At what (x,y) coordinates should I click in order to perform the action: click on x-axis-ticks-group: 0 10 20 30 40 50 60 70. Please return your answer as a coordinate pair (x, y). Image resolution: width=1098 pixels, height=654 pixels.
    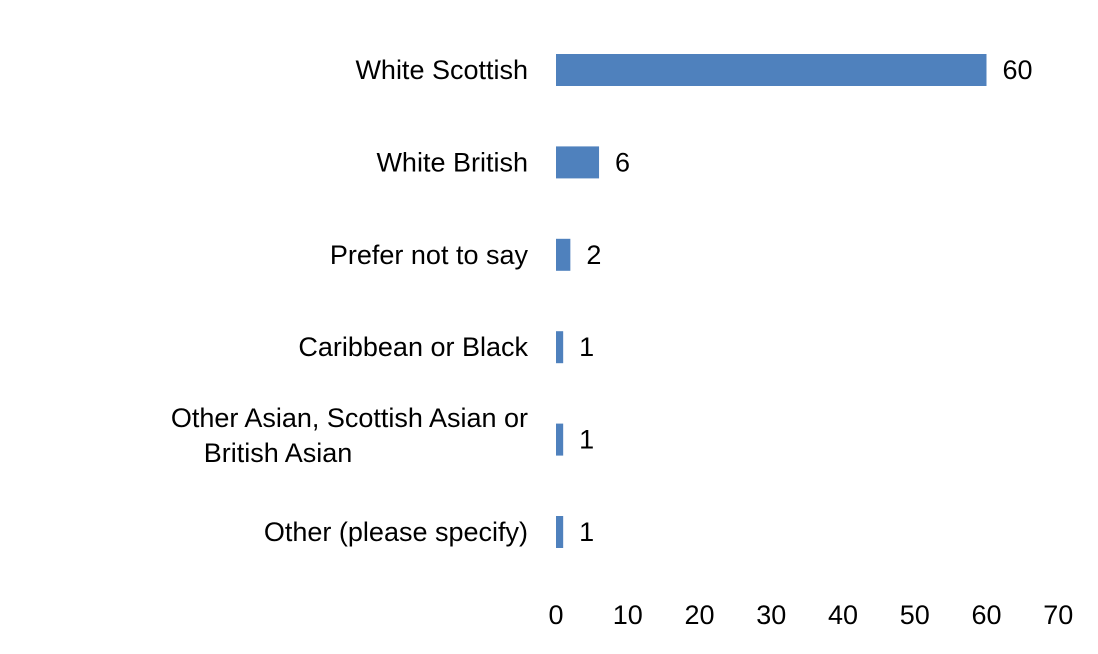
    Looking at the image, I should click on (810, 615).